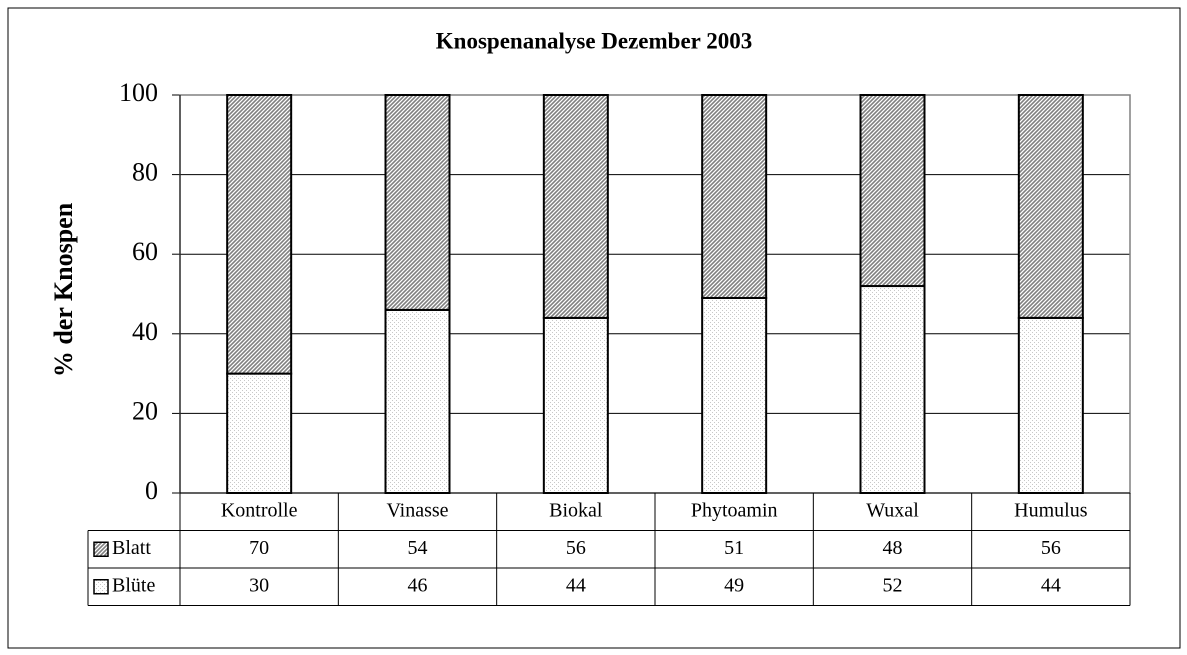  What do you see at coordinates (418, 585) in the screenshot?
I see `data-table-value: 46` at bounding box center [418, 585].